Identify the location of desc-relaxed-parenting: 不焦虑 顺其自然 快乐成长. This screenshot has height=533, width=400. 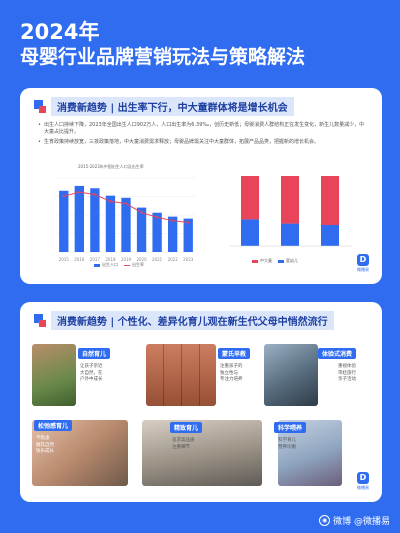
(45, 446).